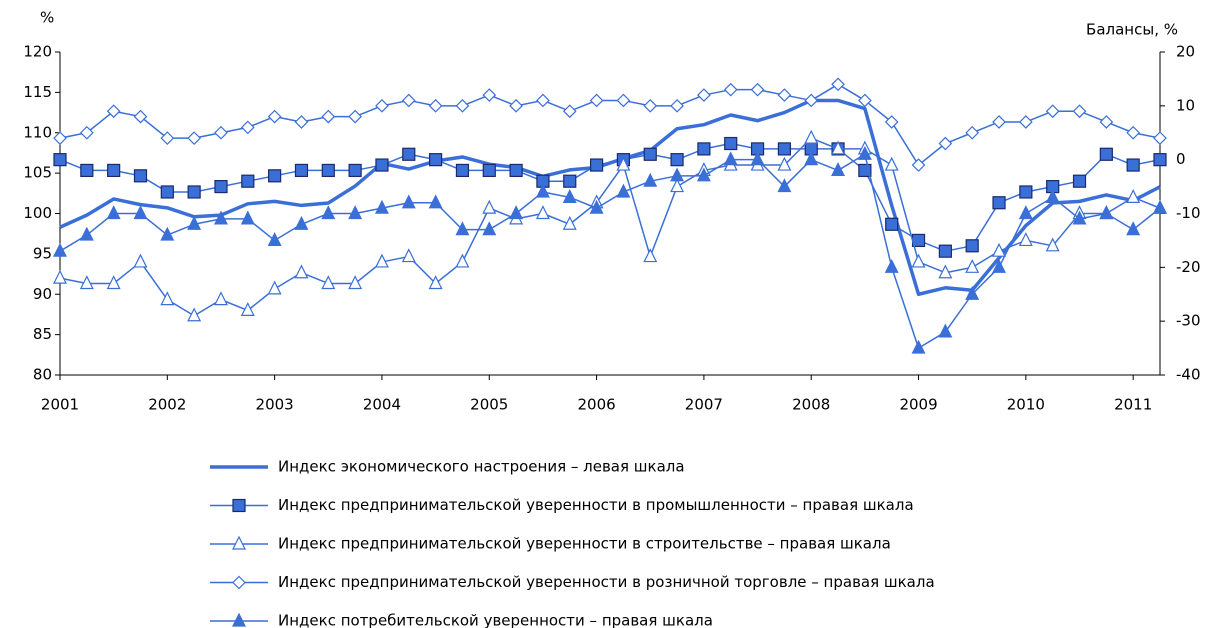  Describe the element at coordinates (1133, 405) in the screenshot. I see `x-tick-label: 2011` at that location.